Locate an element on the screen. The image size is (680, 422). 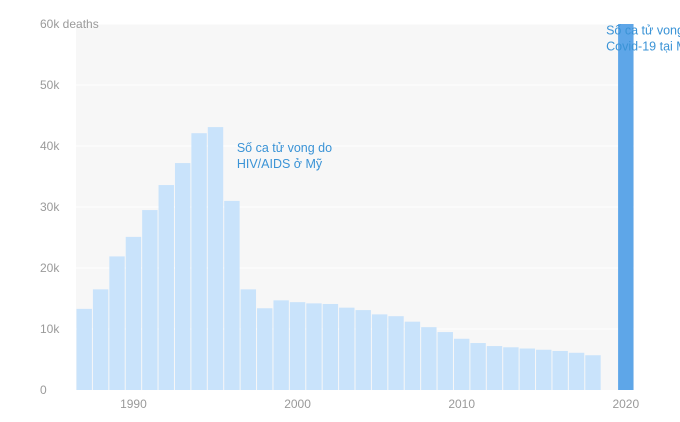
bar-2002 is located at coordinates (330, 346).